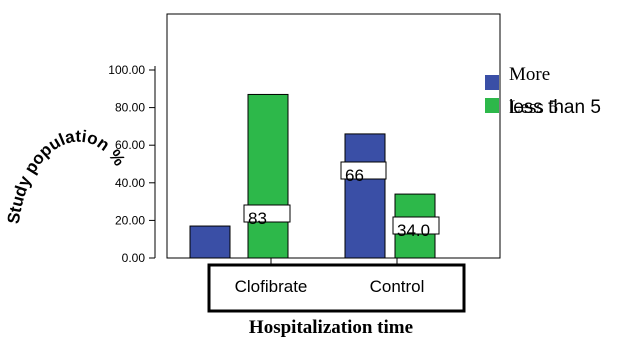  I want to click on category-label-box, so click(336, 288).